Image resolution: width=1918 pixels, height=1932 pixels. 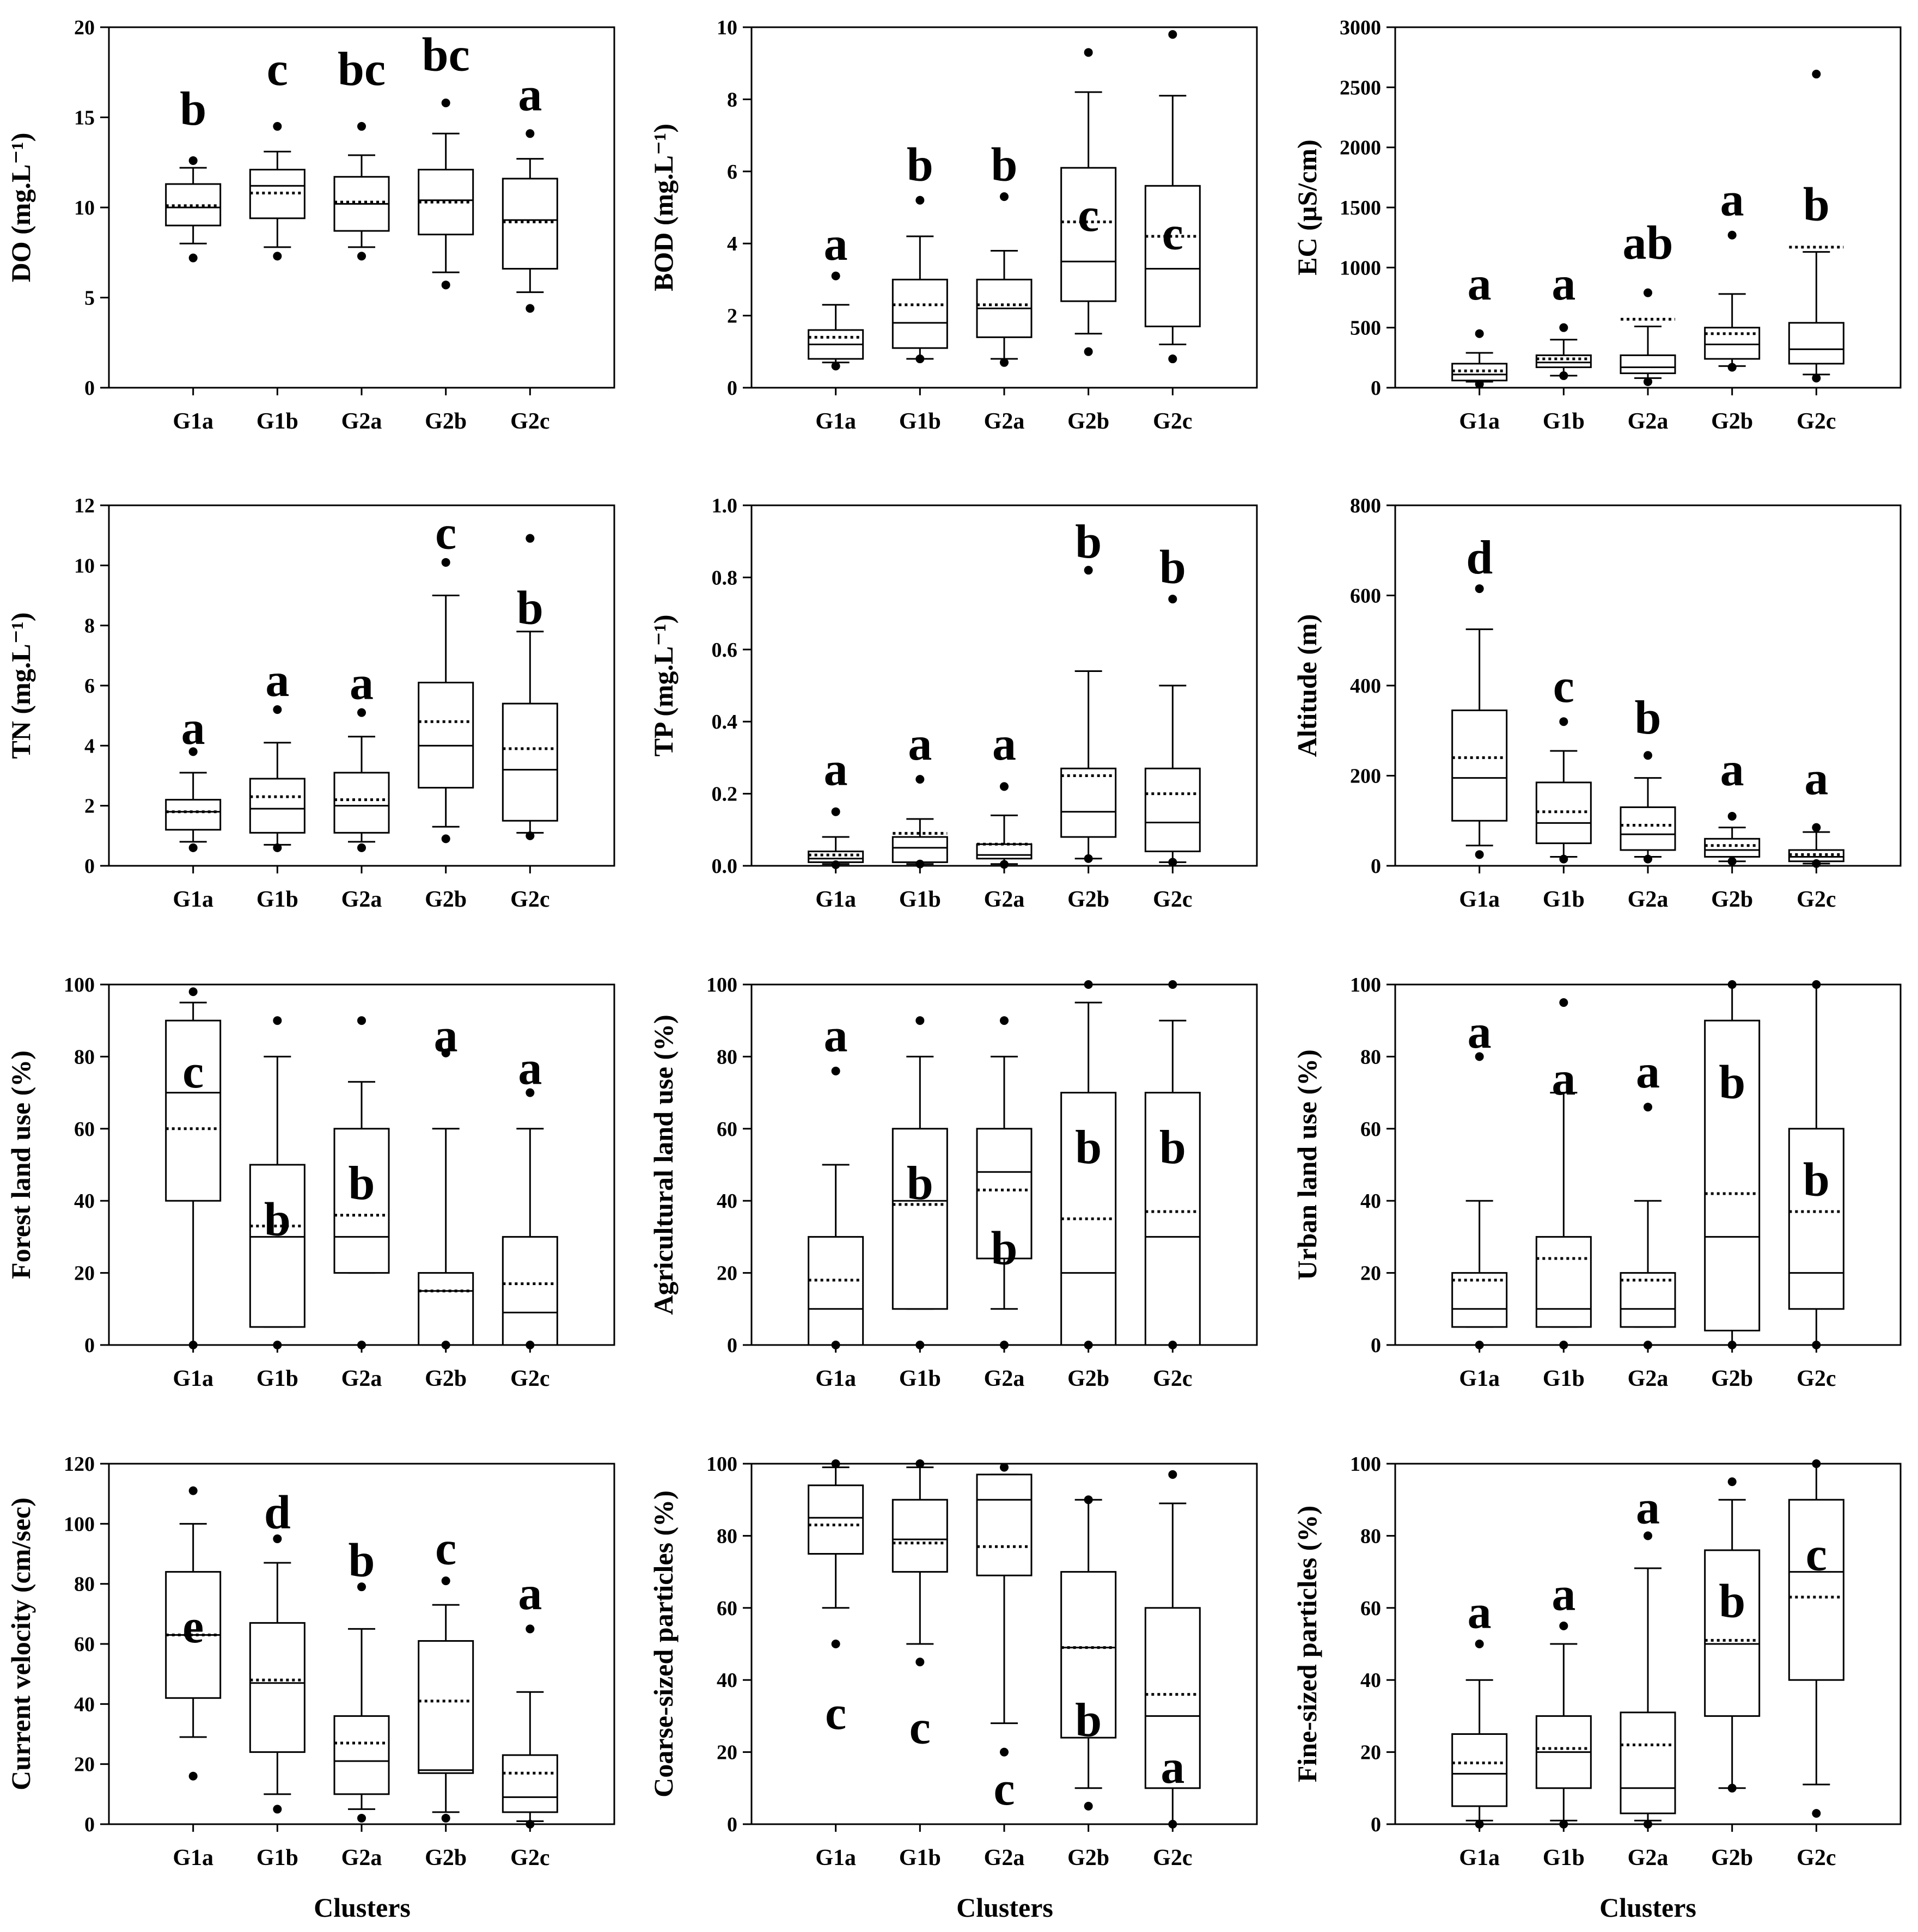 What do you see at coordinates (725, 578) in the screenshot?
I see `y-tick-label: 0.8` at bounding box center [725, 578].